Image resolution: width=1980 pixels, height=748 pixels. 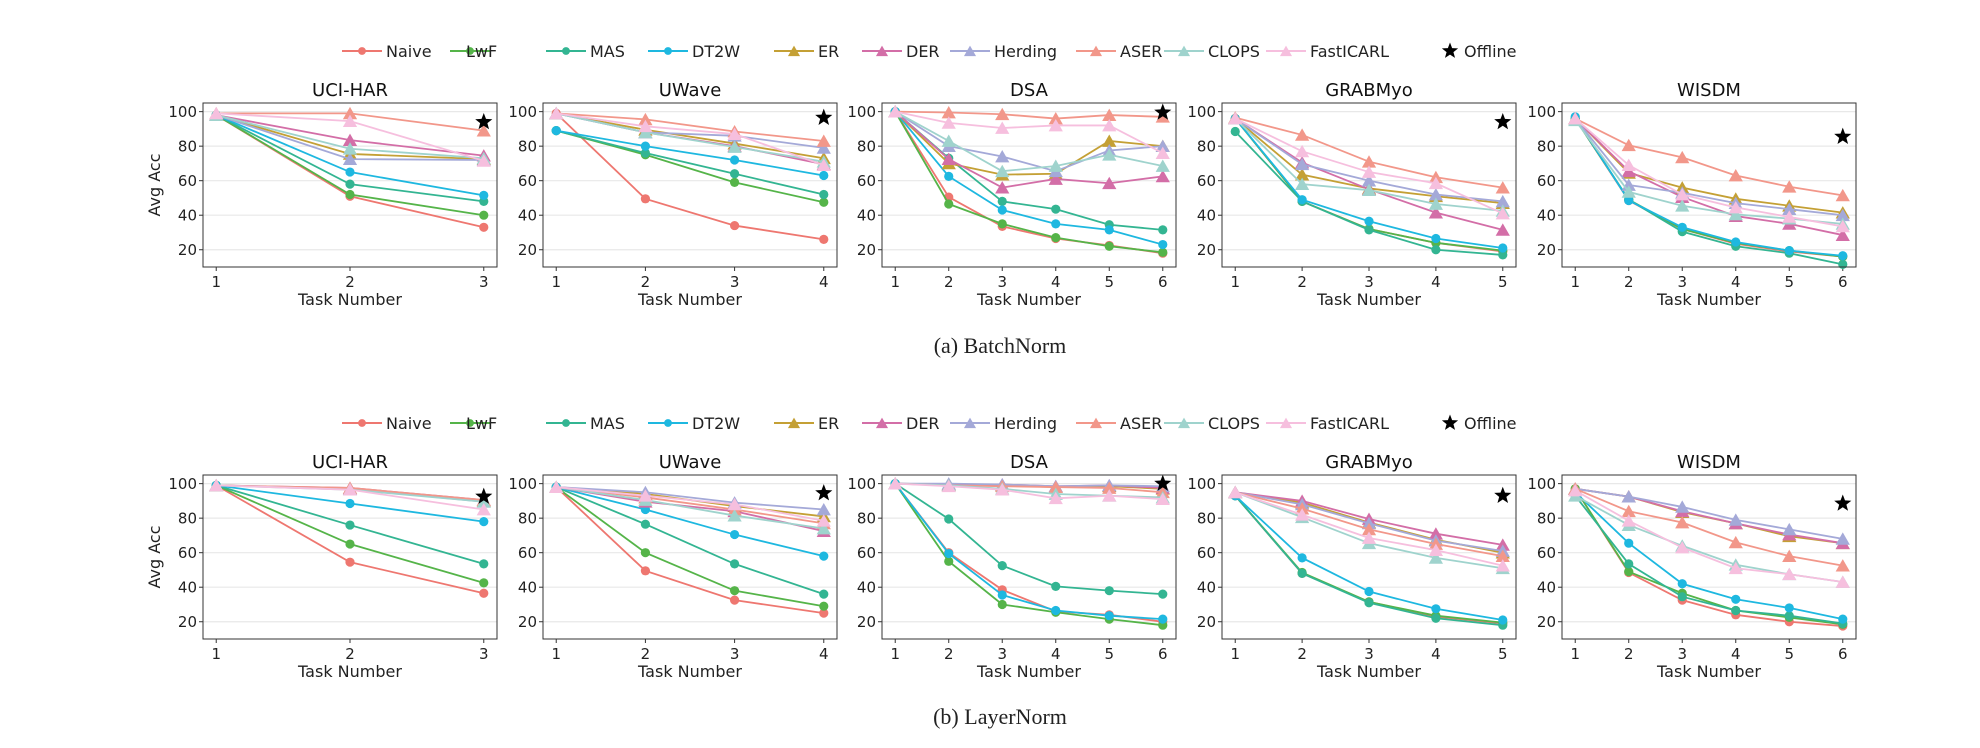 What do you see at coordinates (1234, 51) in the screenshot?
I see `legend-label: CLOPS` at bounding box center [1234, 51].